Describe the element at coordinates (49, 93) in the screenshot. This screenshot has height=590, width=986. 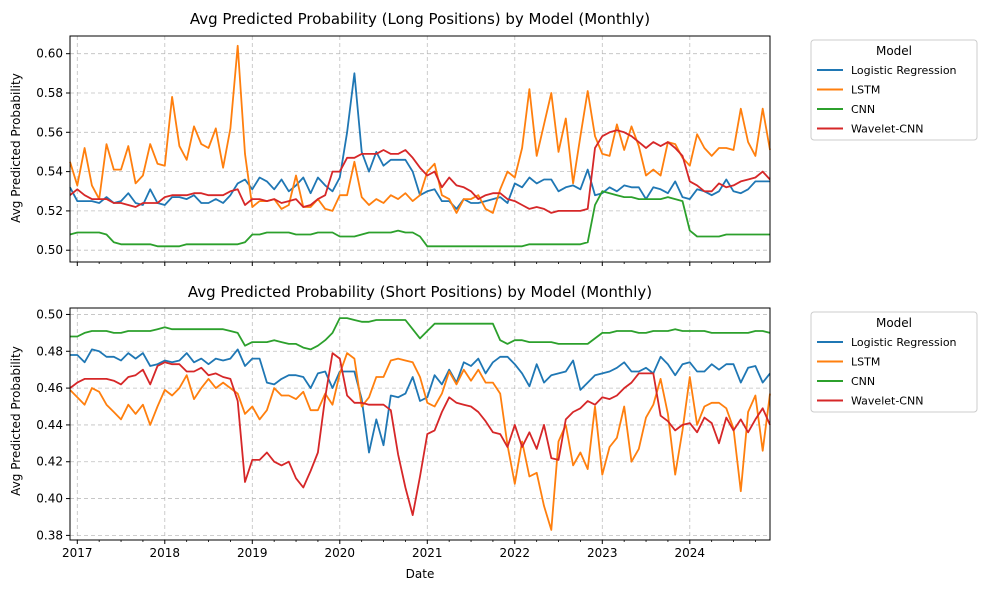
I see `y-tick-label: 0.58` at that location.